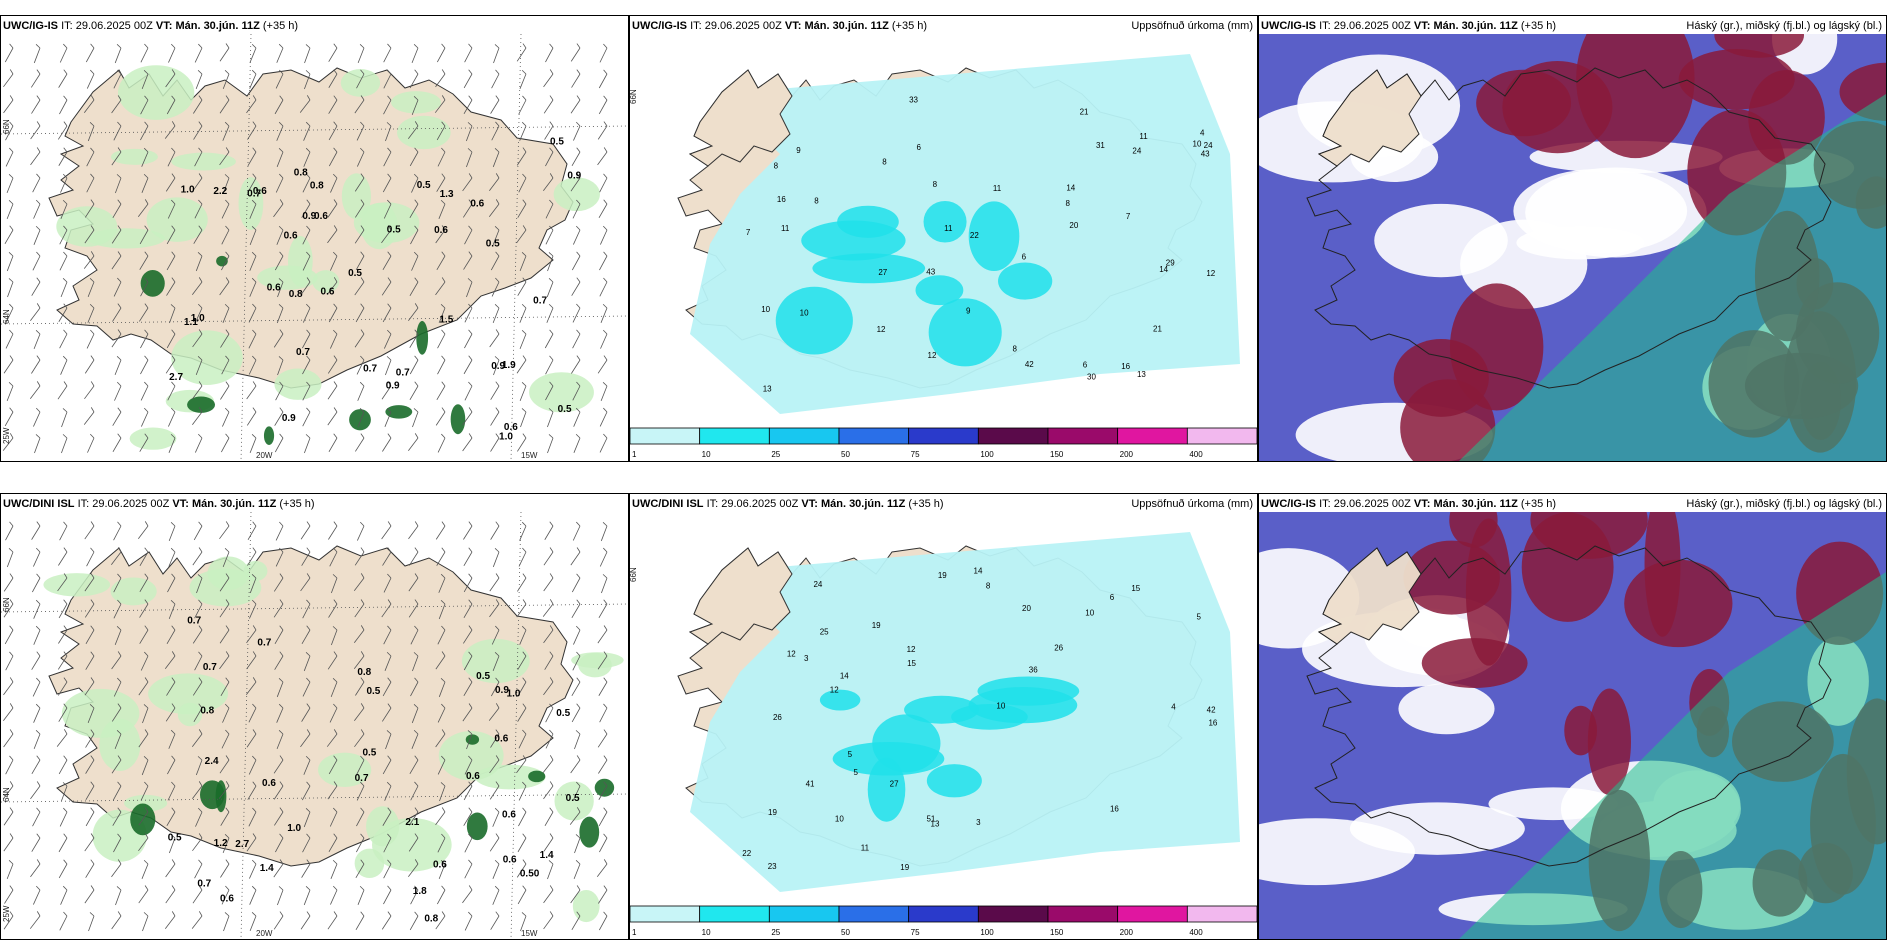 The width and height of the screenshot is (1900, 950). I want to click on colorbar-tick-label: 75, so click(915, 932).